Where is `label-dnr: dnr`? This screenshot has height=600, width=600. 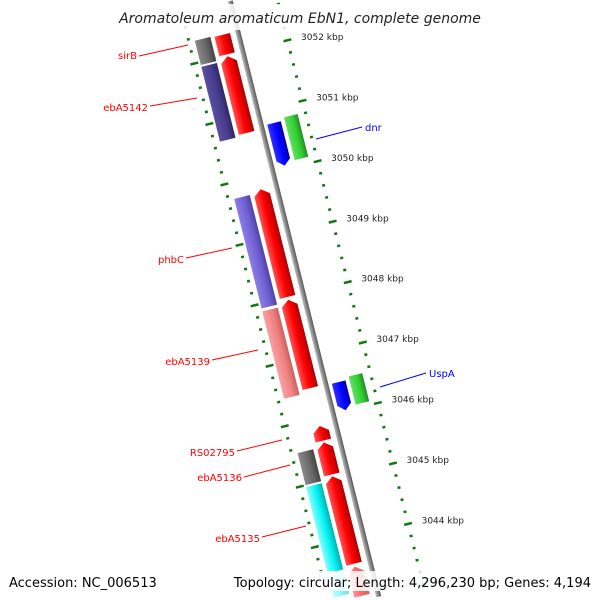
label-dnr: dnr is located at coordinates (374, 128).